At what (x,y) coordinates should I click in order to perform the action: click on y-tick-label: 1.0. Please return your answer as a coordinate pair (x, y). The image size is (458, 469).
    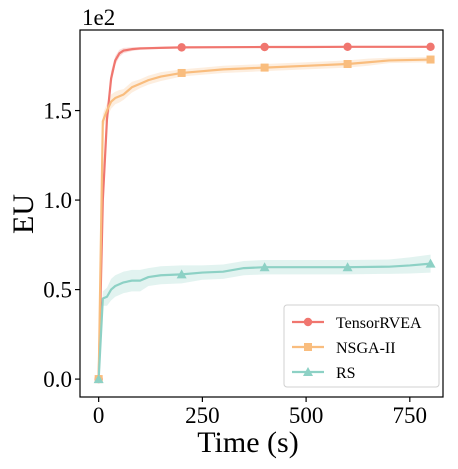
    Looking at the image, I should click on (57, 200).